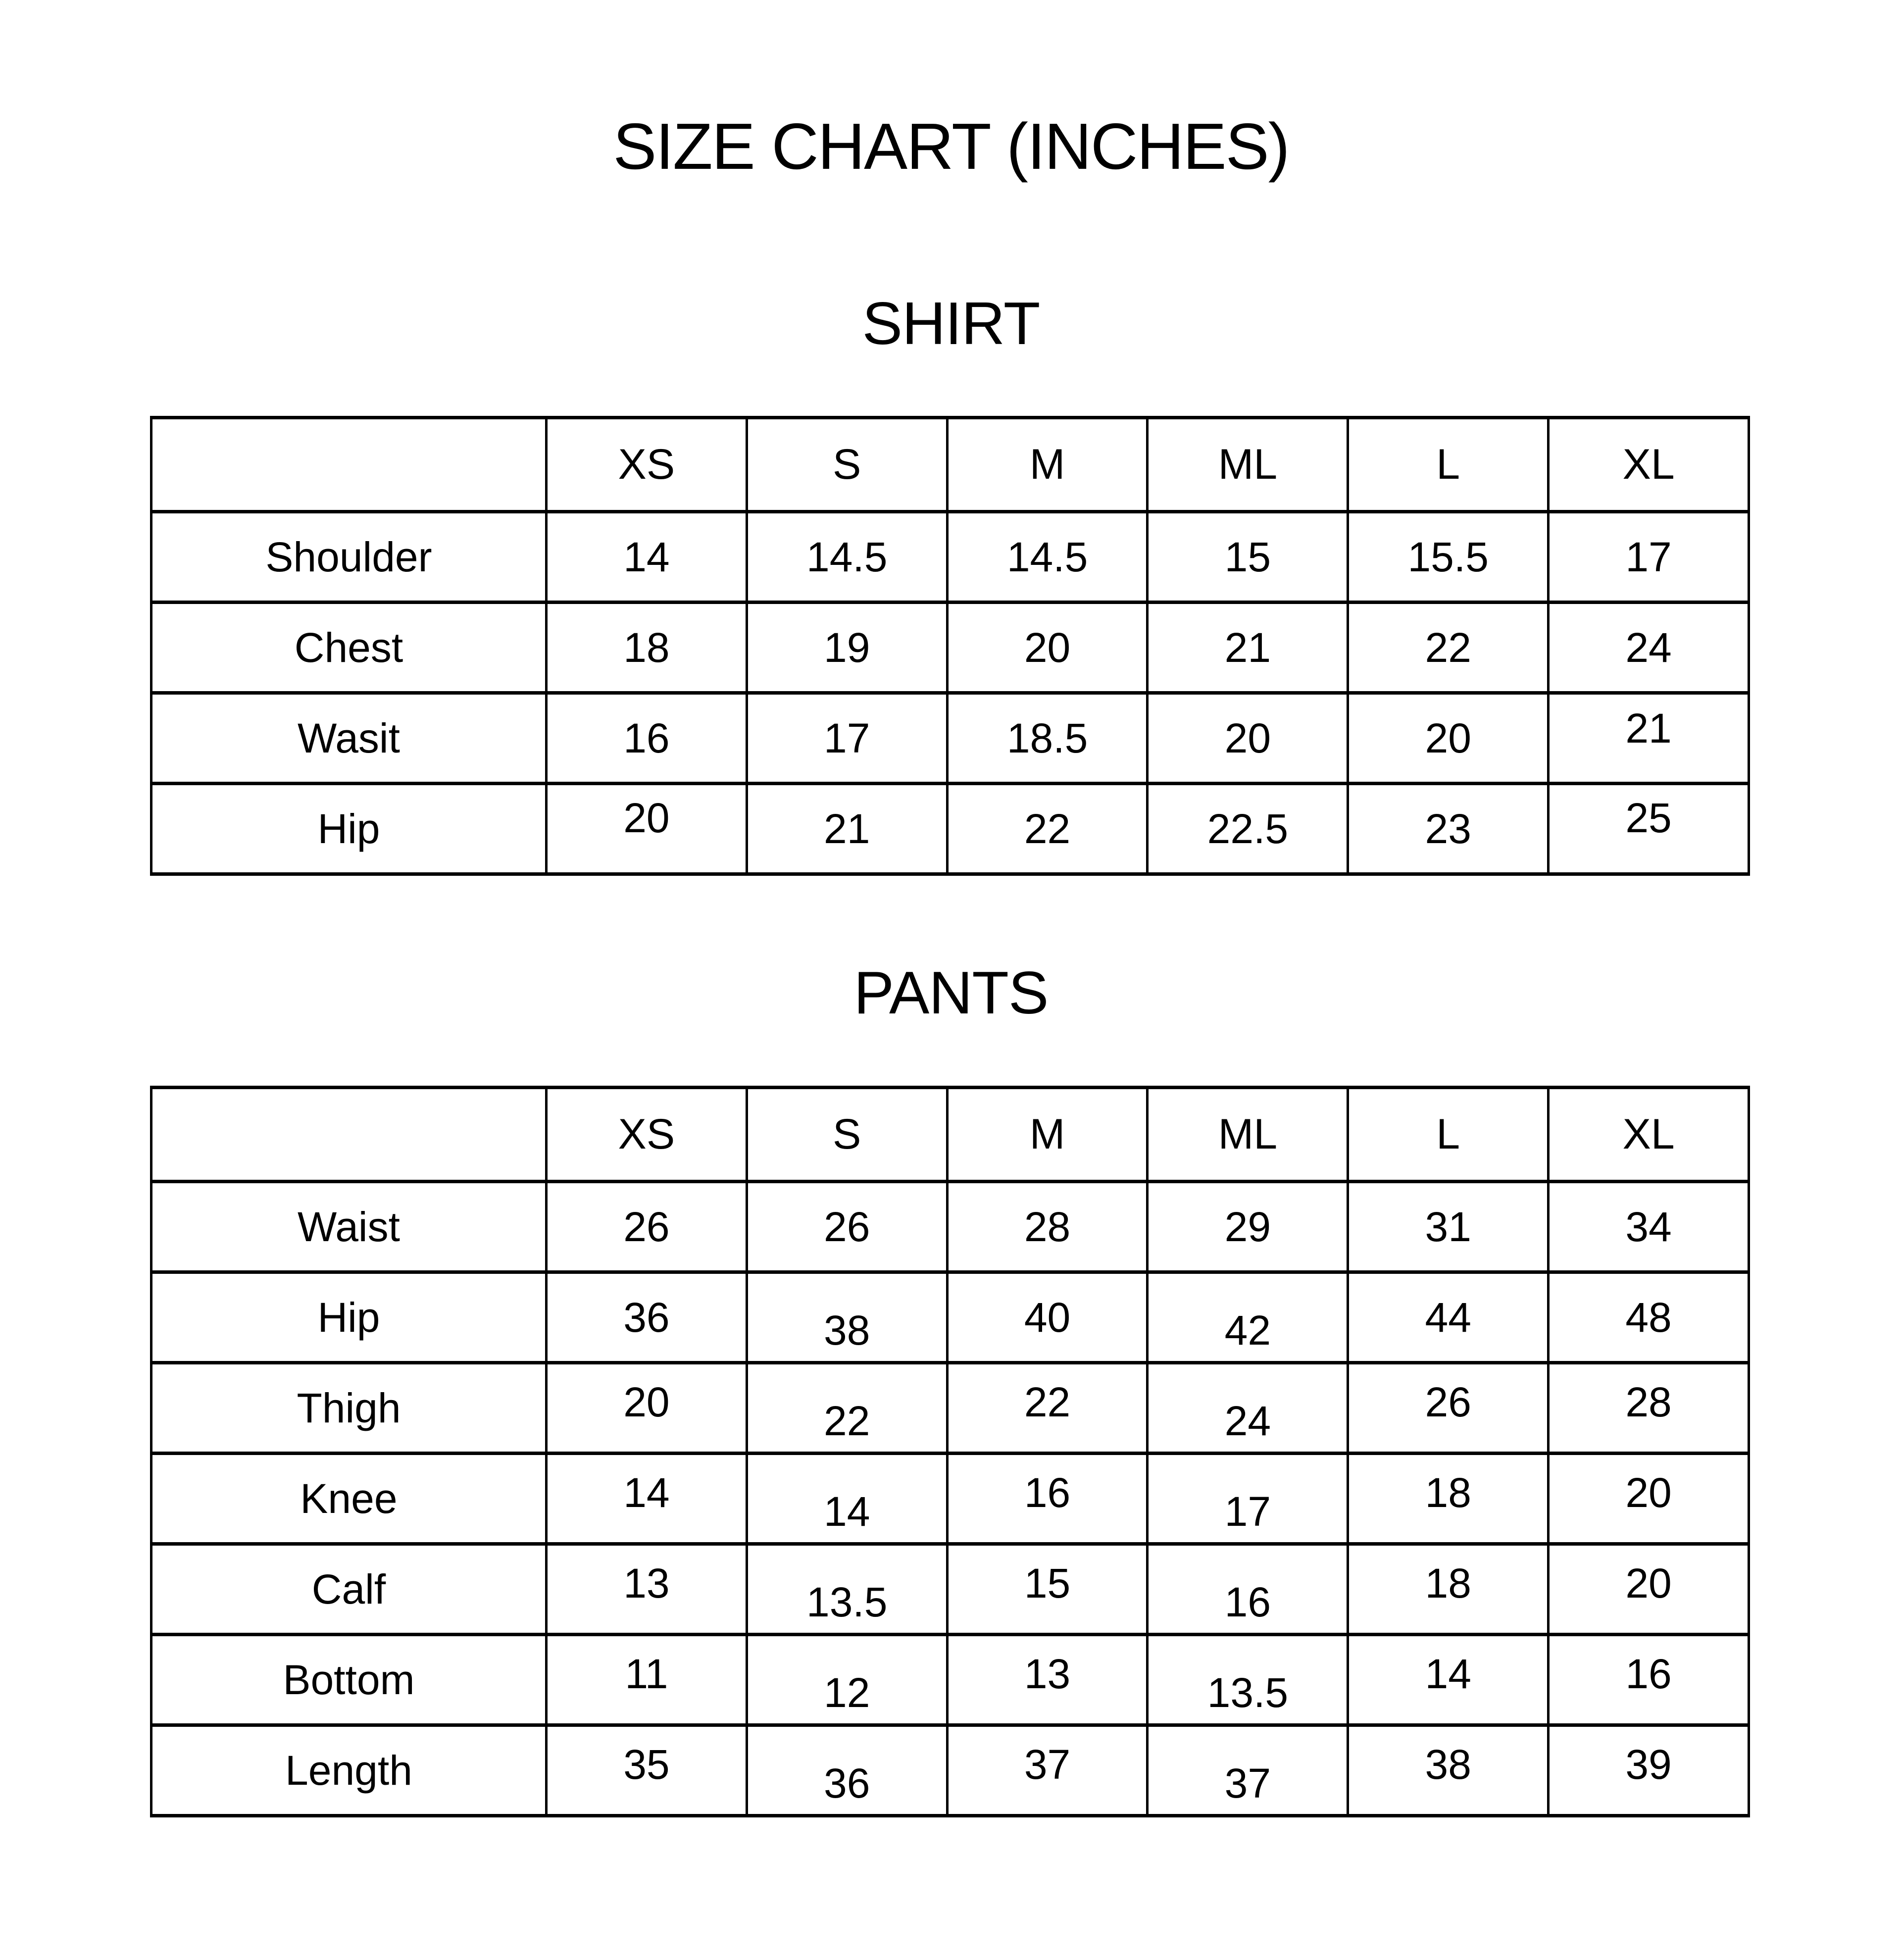  I want to click on table-row-calf: Calf 13 13.5 15 16 18 20, so click(950, 1589).